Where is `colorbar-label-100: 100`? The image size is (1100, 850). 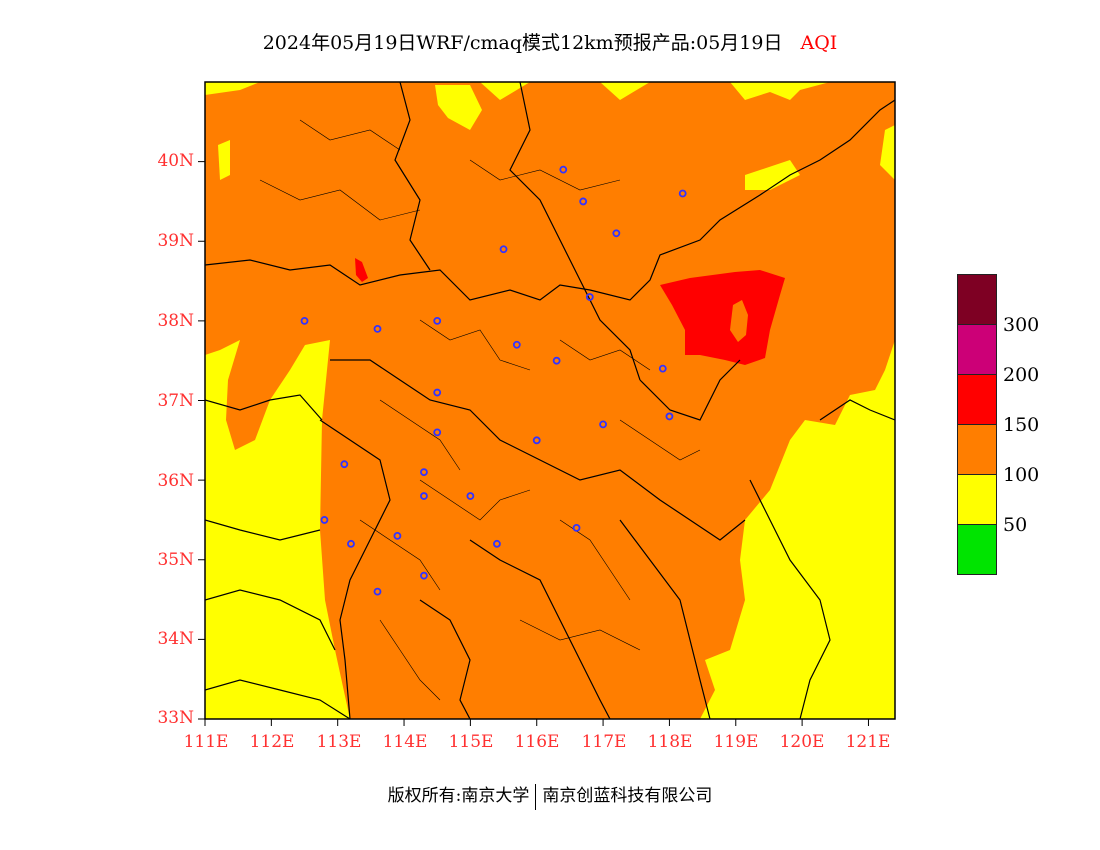 colorbar-label-100: 100 is located at coordinates (1021, 475).